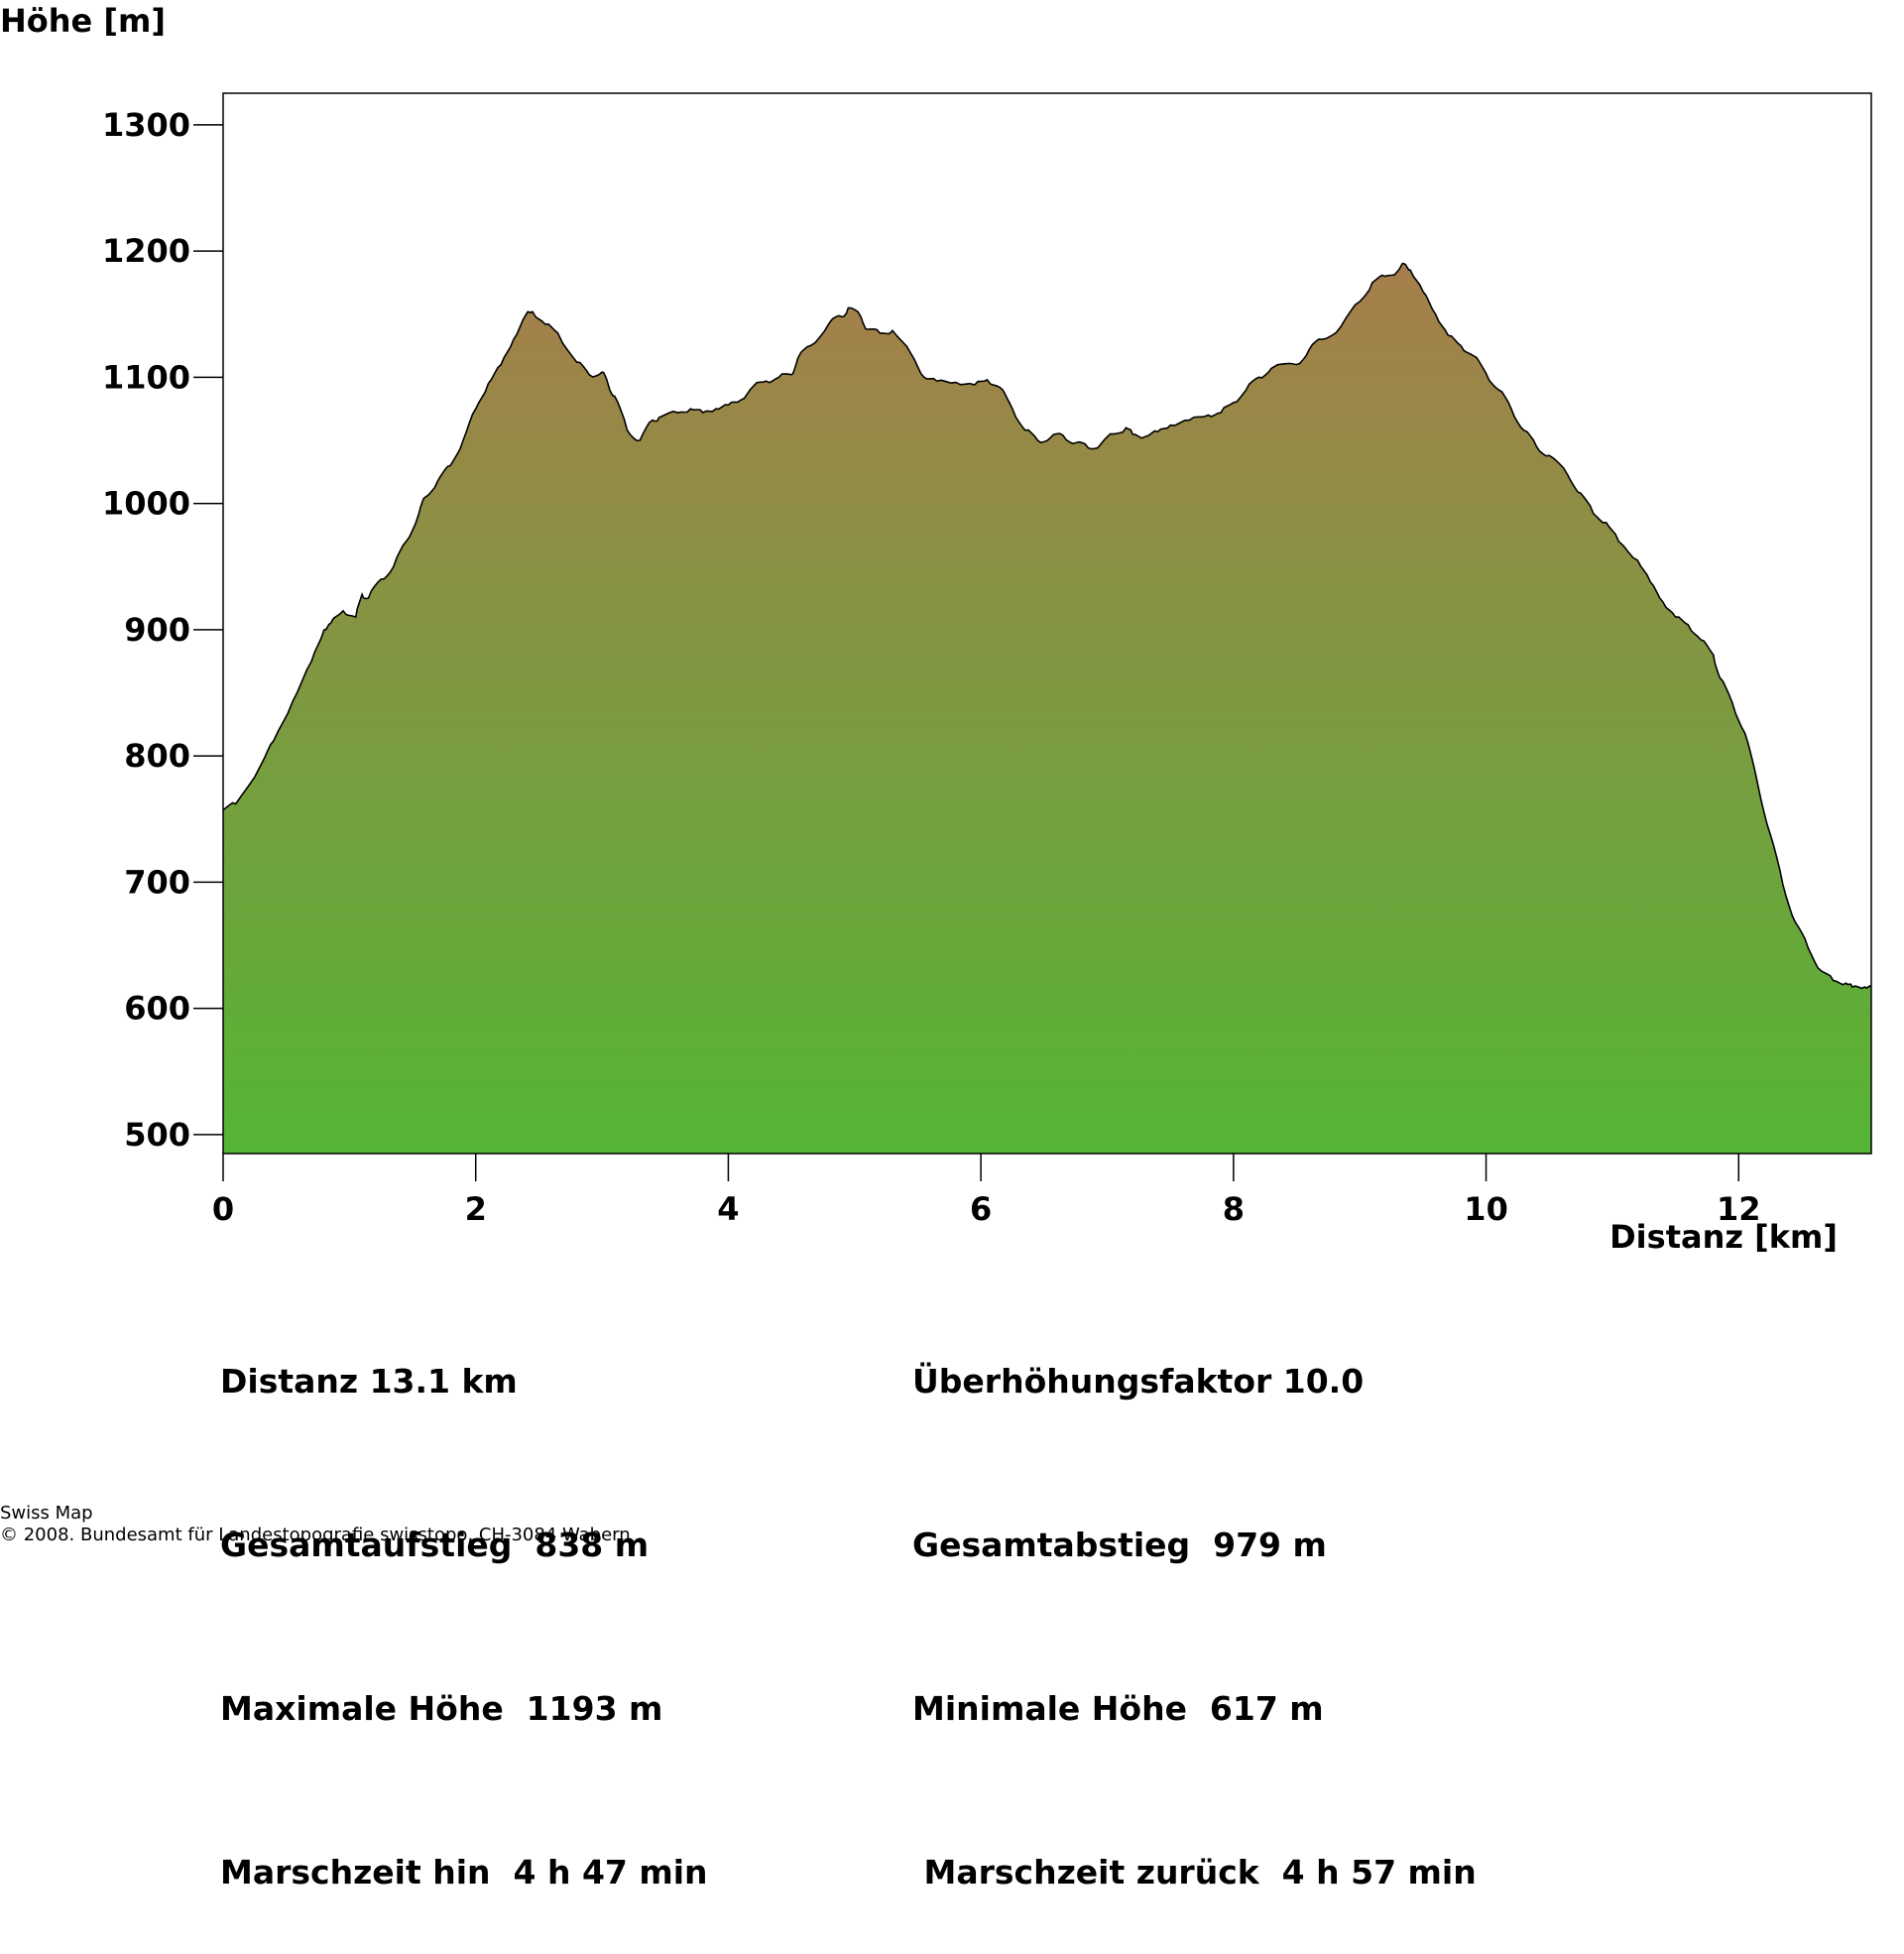 Image resolution: width=1904 pixels, height=1954 pixels. I want to click on y-tick-label: 900, so click(157, 630).